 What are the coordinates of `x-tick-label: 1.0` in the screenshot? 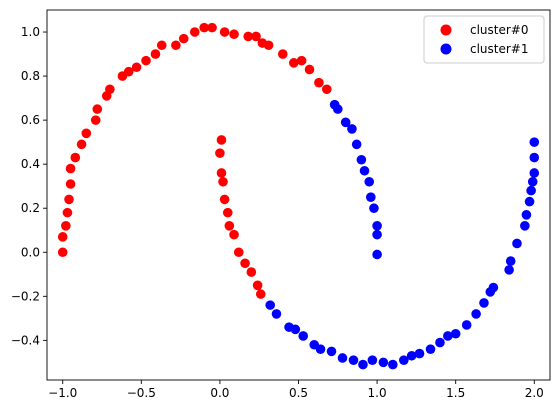 It's located at (377, 393).